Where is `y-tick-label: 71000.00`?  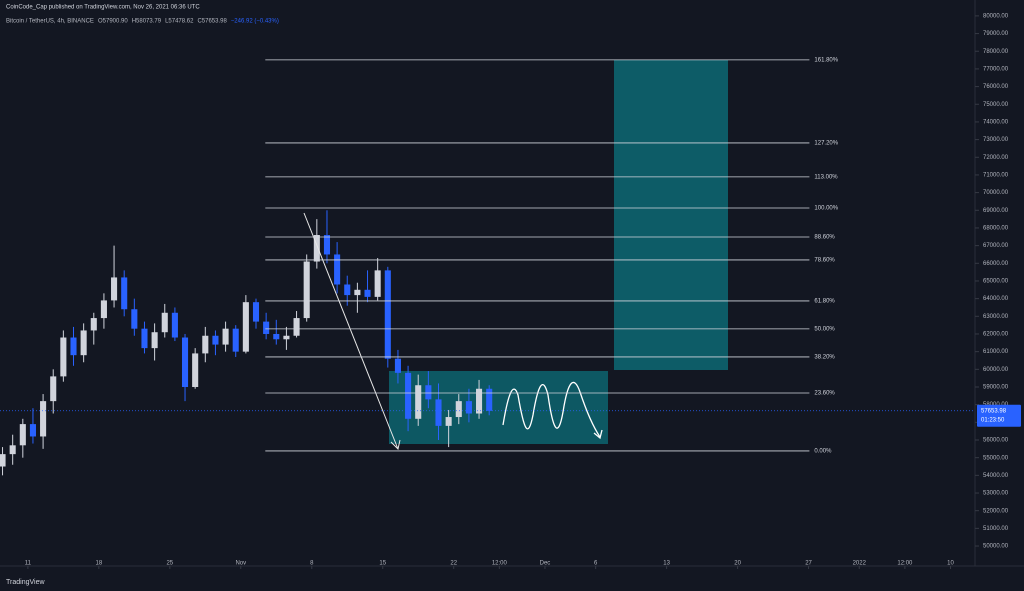
y-tick-label: 71000.00 is located at coordinates (996, 176).